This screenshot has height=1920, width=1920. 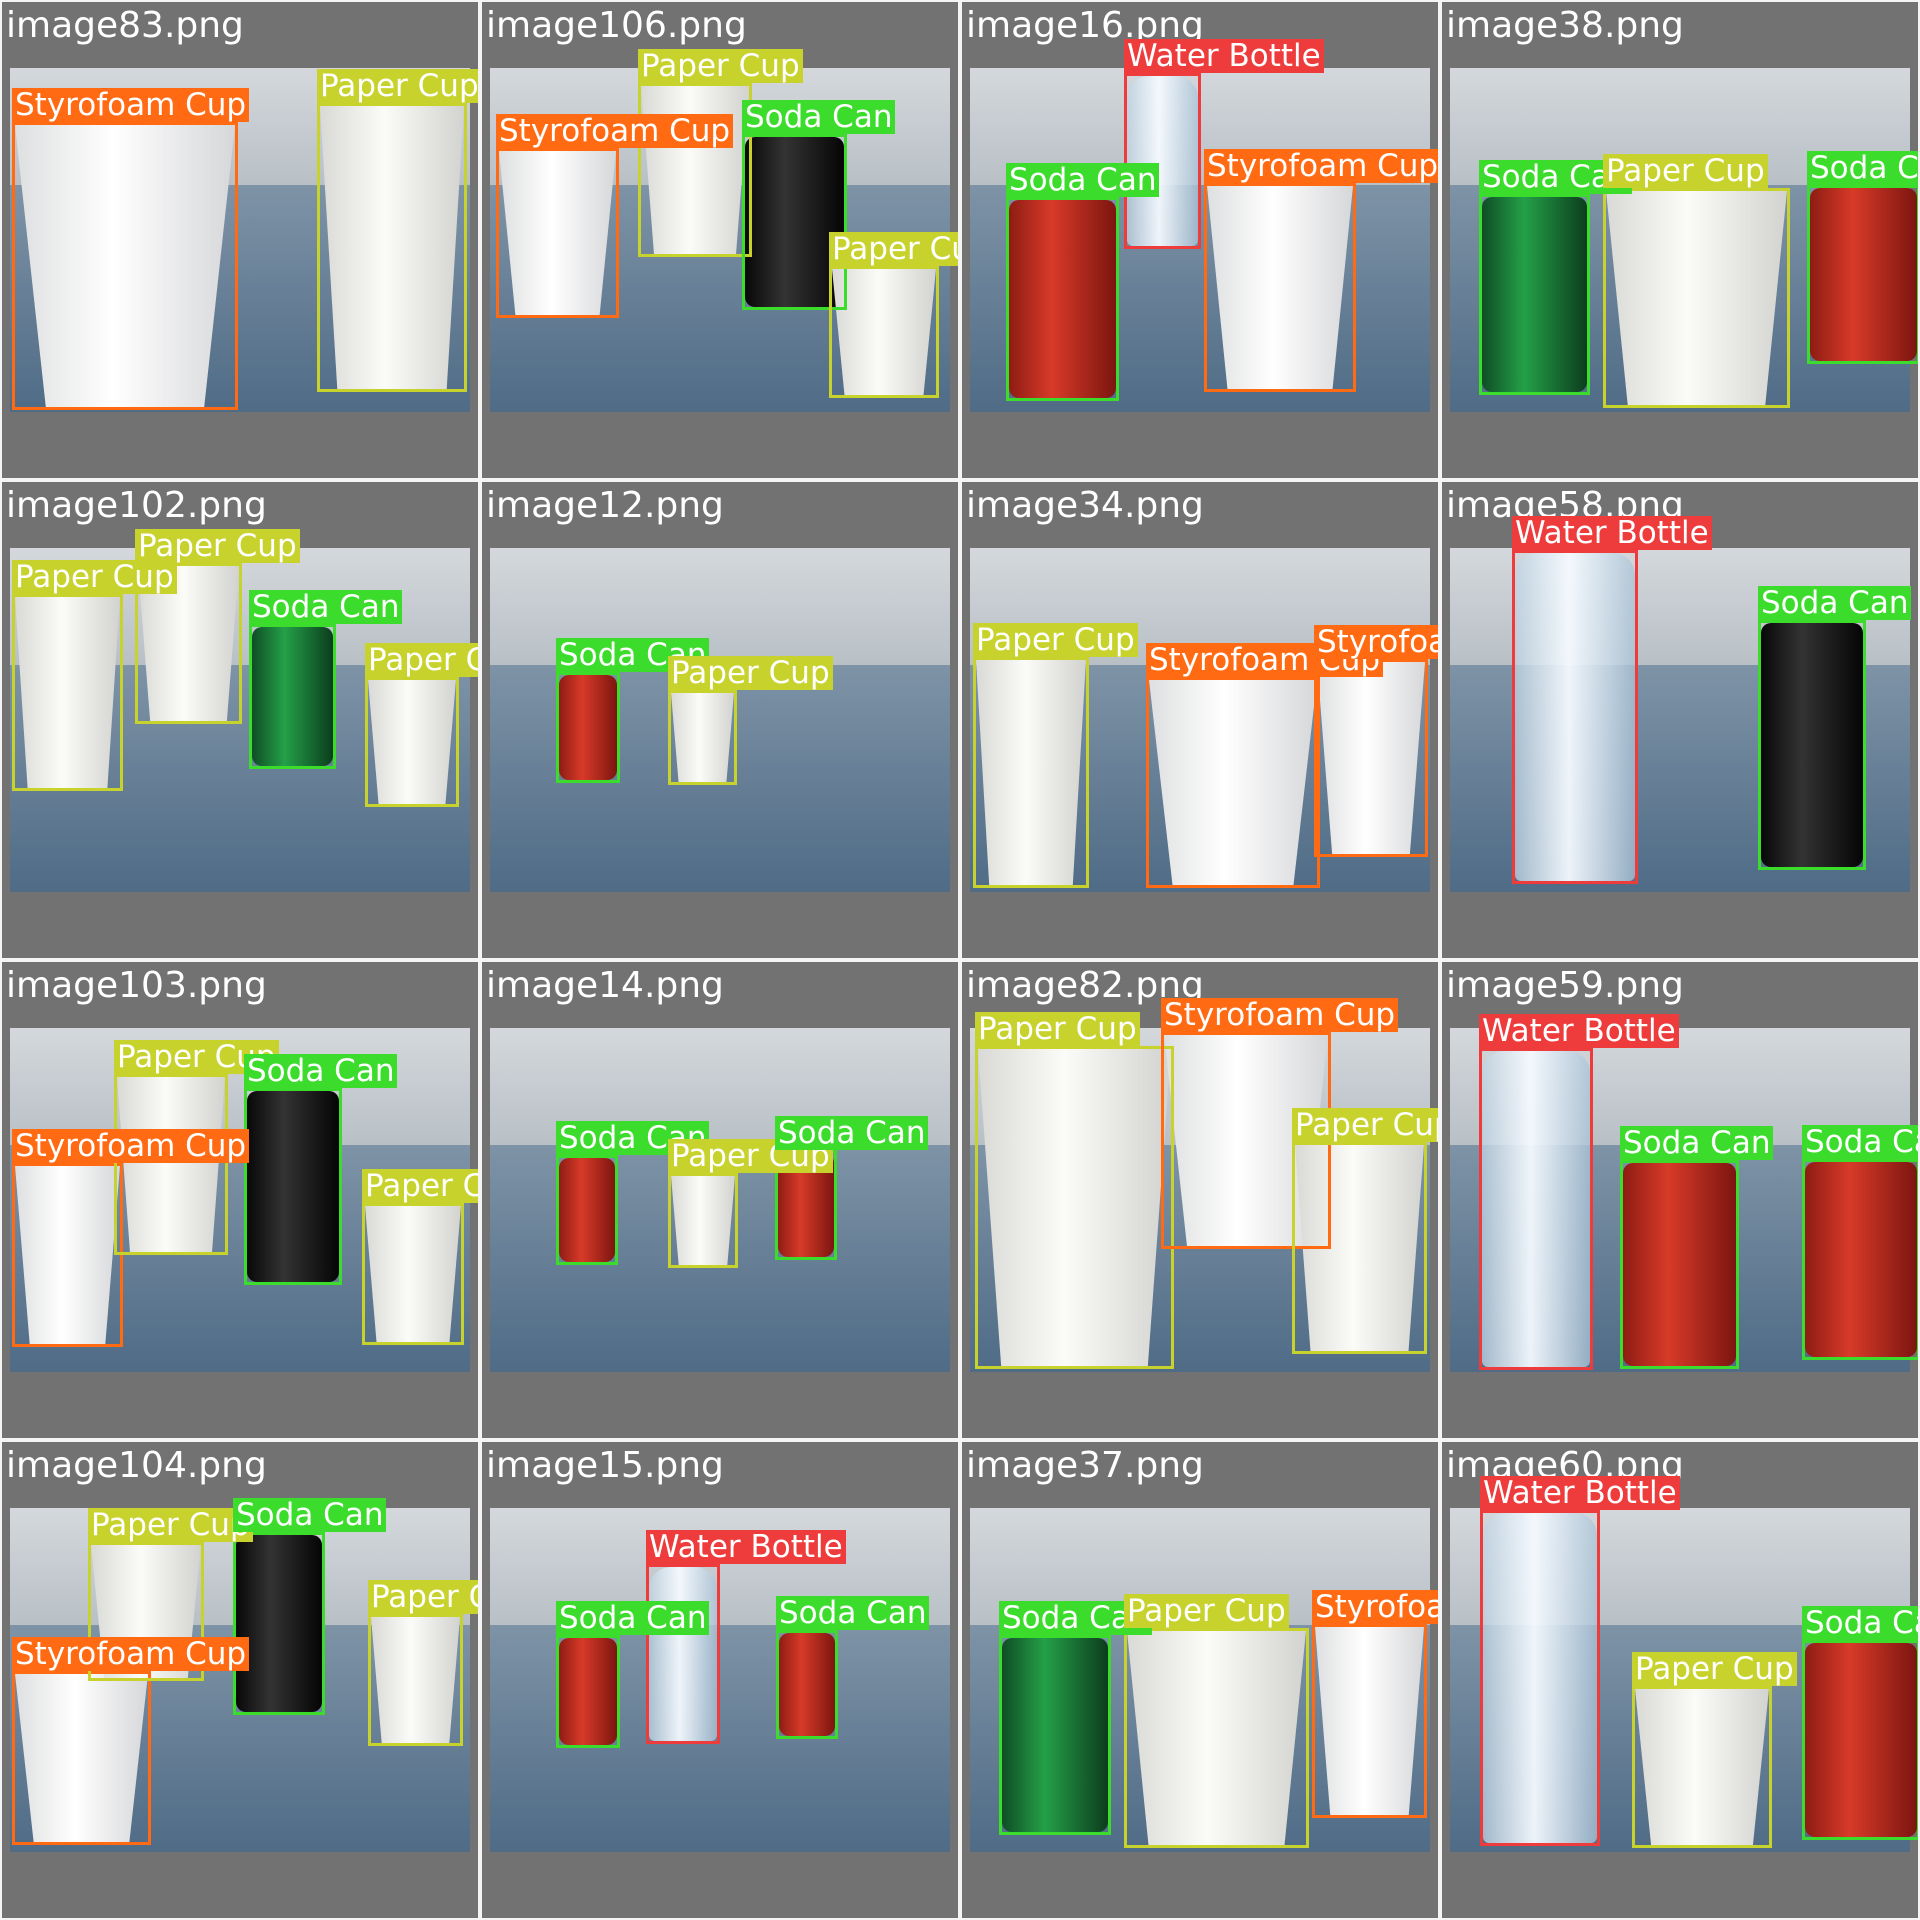 I want to click on detection-label: Water Bottle, so click(x=1579, y=1031).